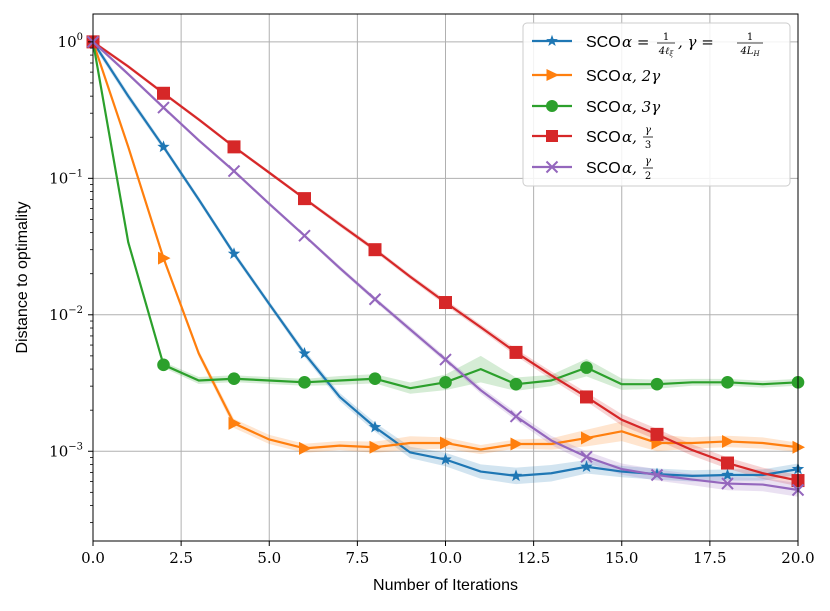 This screenshot has width=830, height=611. I want to click on legend-square-marker, so click(552, 136).